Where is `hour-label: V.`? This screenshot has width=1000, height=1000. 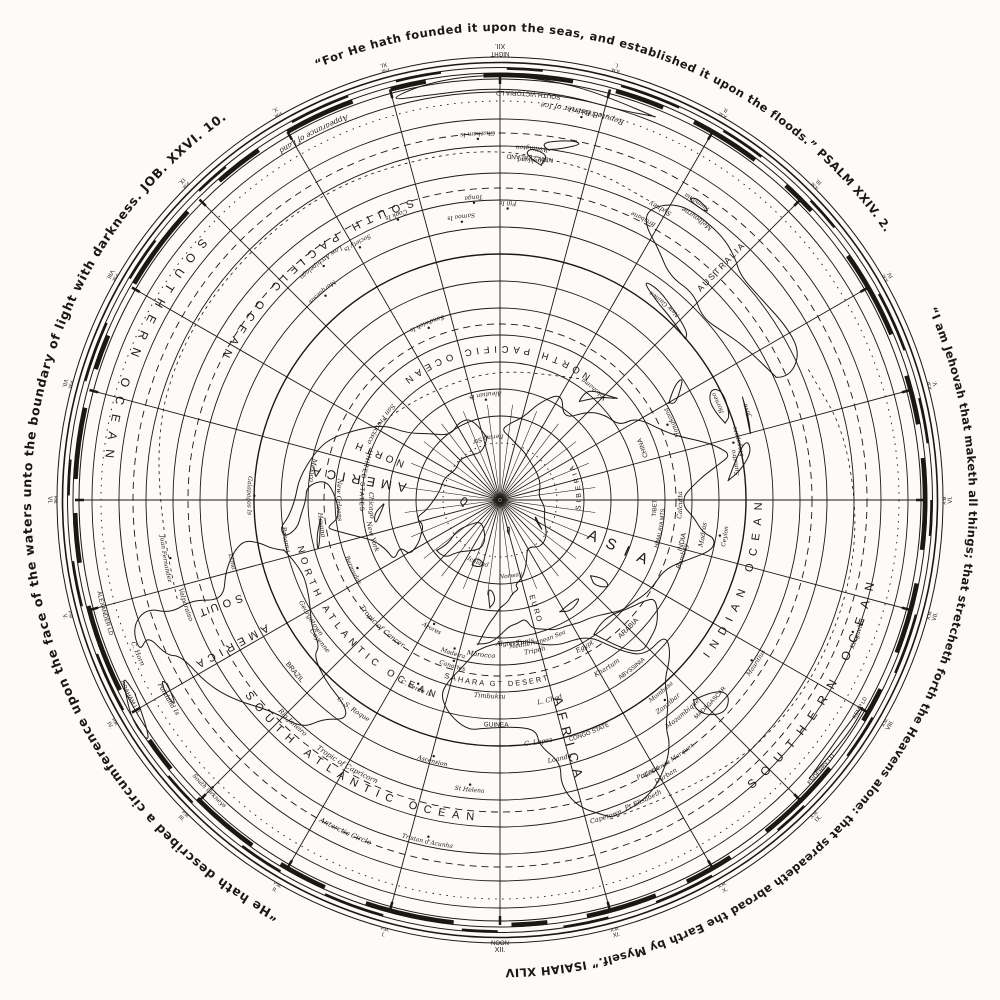 hour-label: V. is located at coordinates (64, 616).